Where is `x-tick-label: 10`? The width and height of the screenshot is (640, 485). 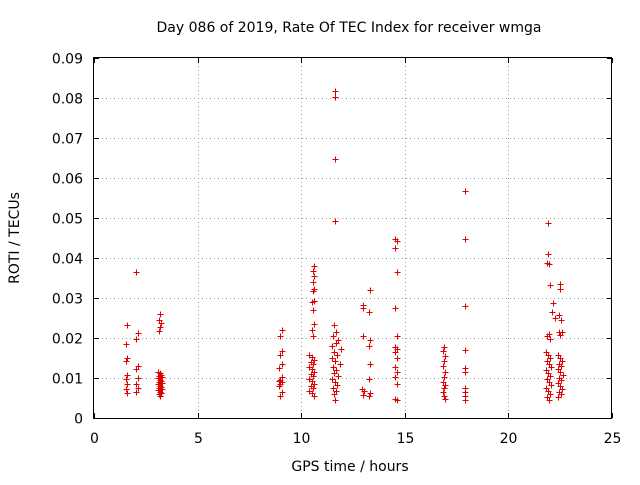 x-tick-label: 10 is located at coordinates (302, 439).